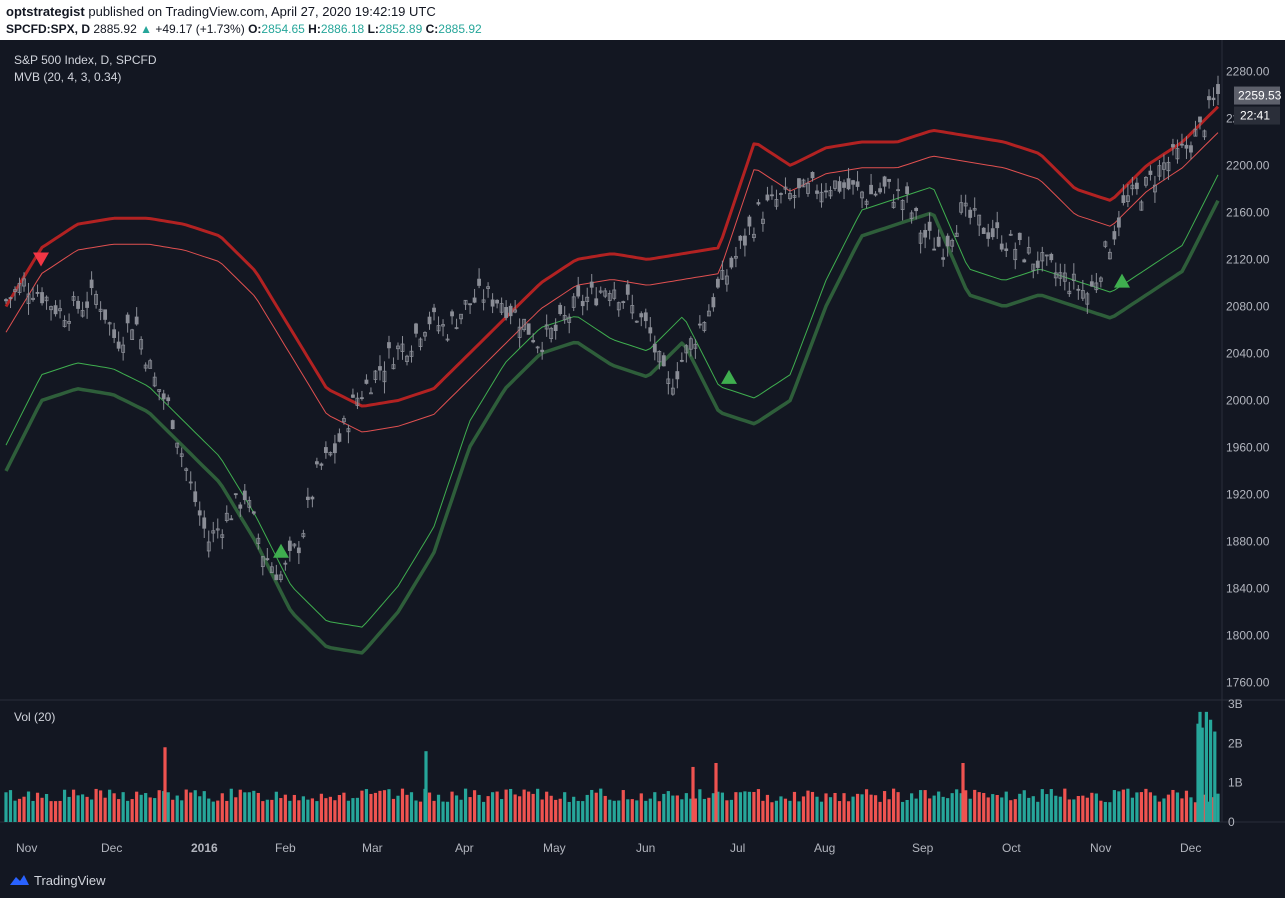 The image size is (1285, 898). I want to click on x-tick-label: Apr, so click(464, 848).